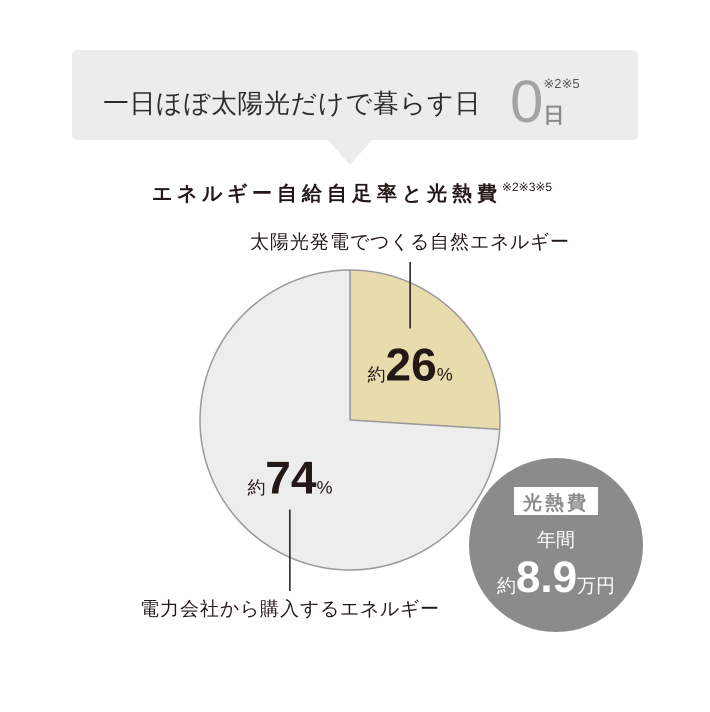 This screenshot has height=712, width=710. Describe the element at coordinates (290, 609) in the screenshot. I see `slice-label: 電力会社から購入するエネルギー` at that location.